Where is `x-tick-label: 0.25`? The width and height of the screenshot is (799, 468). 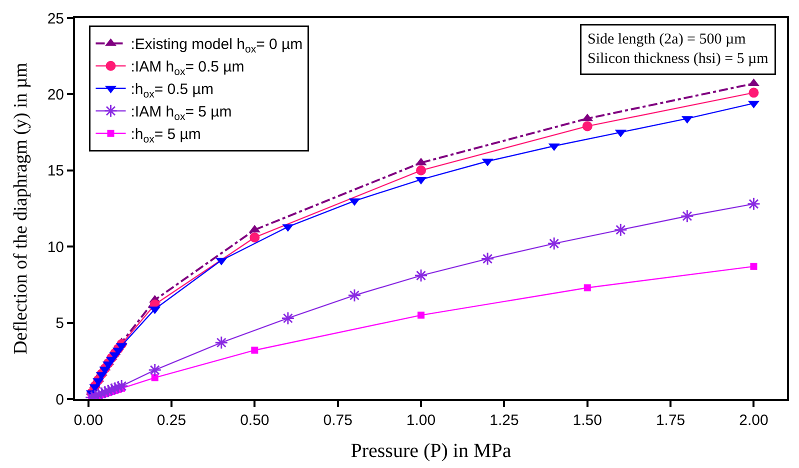 x-tick-label: 0.25 is located at coordinates (171, 420).